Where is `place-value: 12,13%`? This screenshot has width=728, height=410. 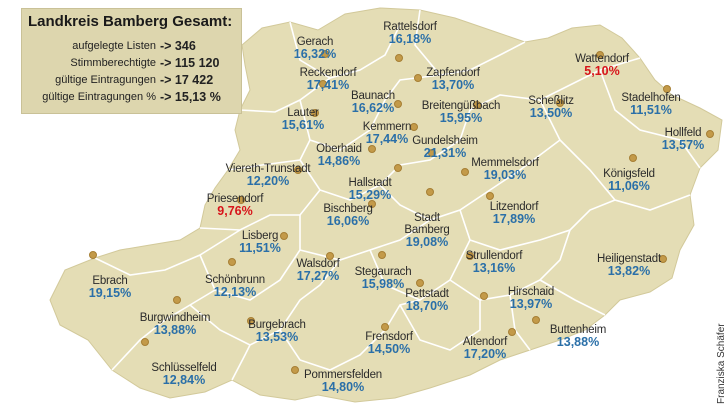
place-value: 12,13% is located at coordinates (235, 292).